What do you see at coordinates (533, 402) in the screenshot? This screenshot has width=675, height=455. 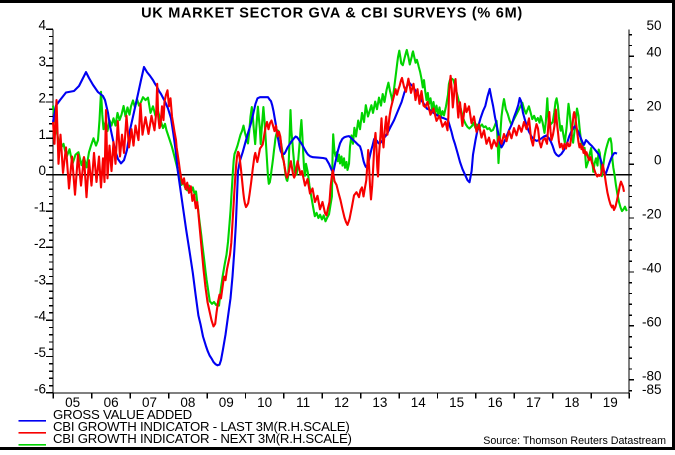 I see `svg-text: 17` at bounding box center [533, 402].